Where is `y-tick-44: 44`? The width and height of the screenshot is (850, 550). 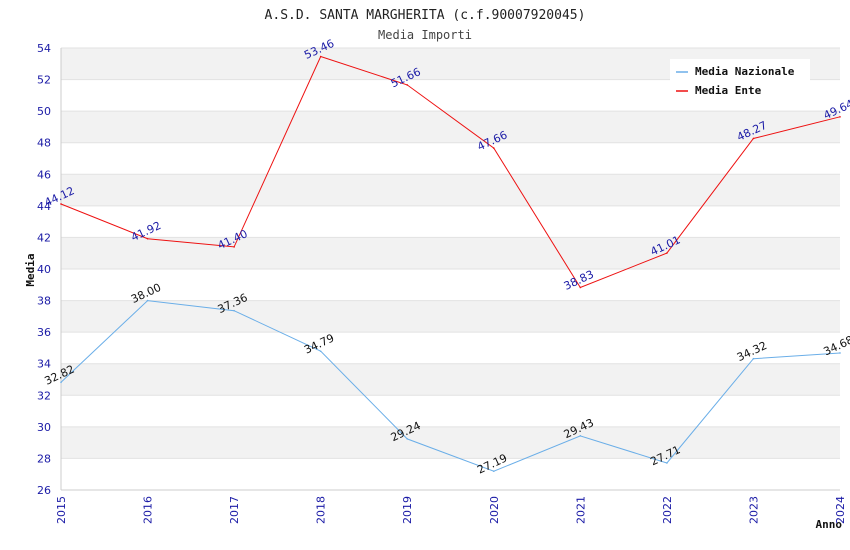
y-tick-44: 44 is located at coordinates (44, 206).